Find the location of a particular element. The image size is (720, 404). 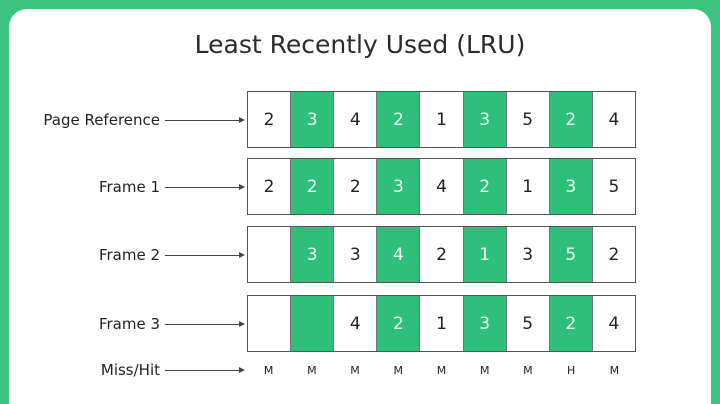

row-label: Page Reference is located at coordinates (101, 119).